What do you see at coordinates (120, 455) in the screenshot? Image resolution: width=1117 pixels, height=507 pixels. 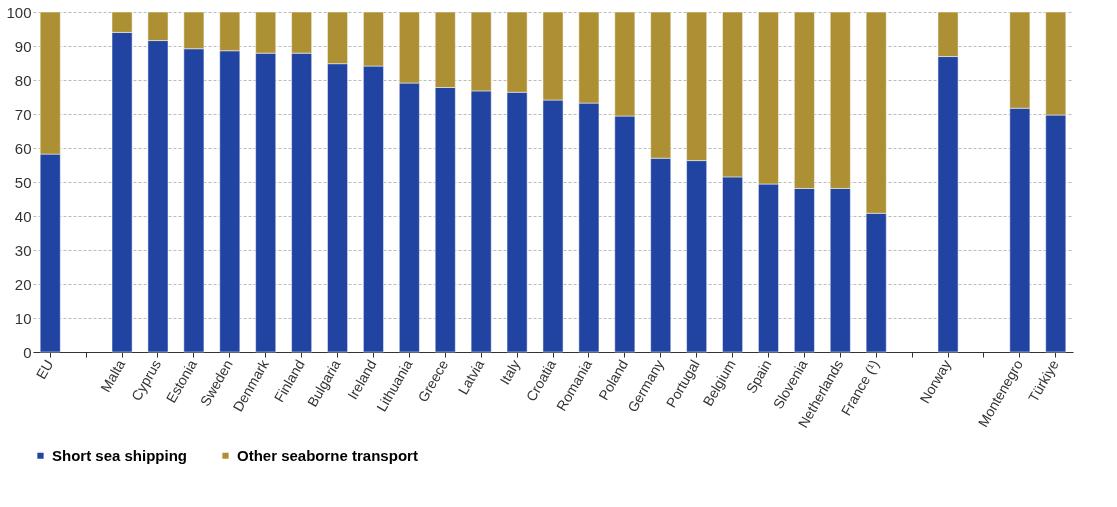 I see `legend-label: Short sea shipping` at bounding box center [120, 455].